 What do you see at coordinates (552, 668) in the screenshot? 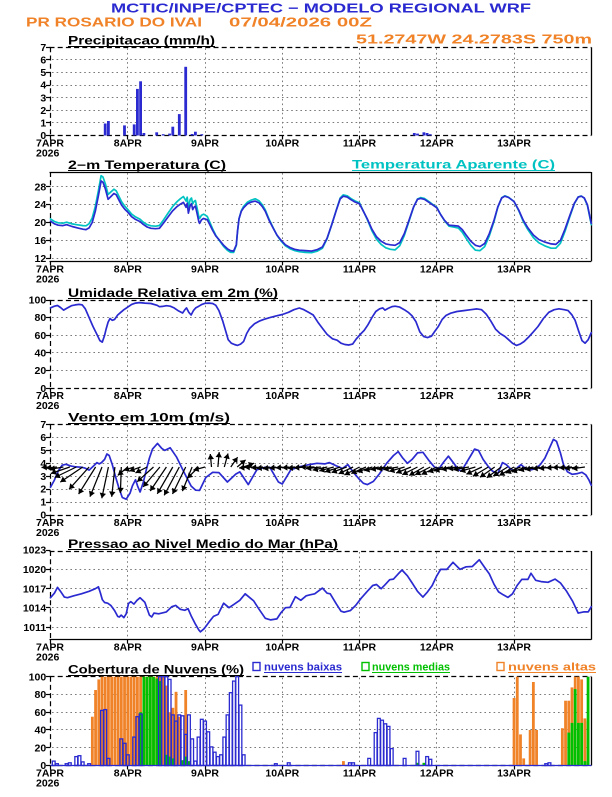
I see `svg-text: nuvens altas` at bounding box center [552, 668].